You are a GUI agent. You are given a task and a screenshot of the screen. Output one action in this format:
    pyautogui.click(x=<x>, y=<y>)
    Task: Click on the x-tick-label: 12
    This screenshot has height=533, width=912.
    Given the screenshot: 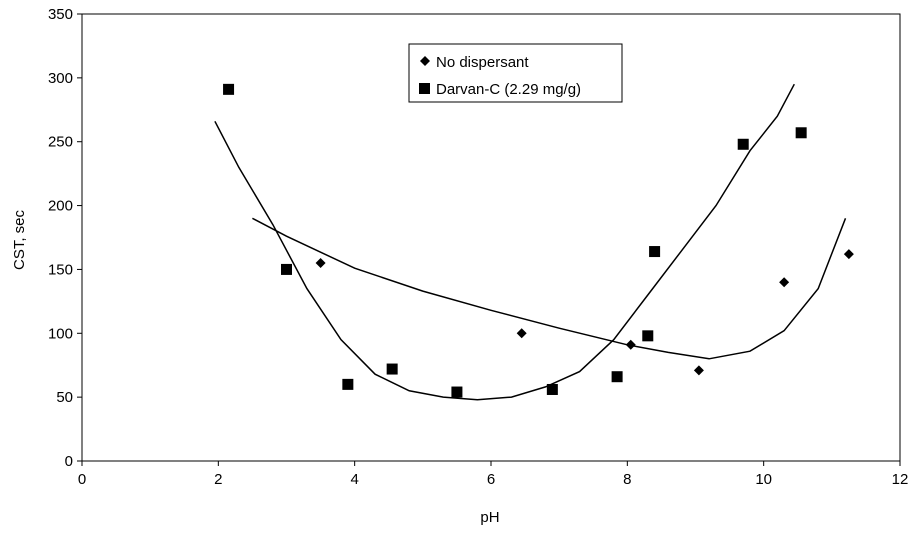 What is the action you would take?
    pyautogui.click(x=900, y=479)
    